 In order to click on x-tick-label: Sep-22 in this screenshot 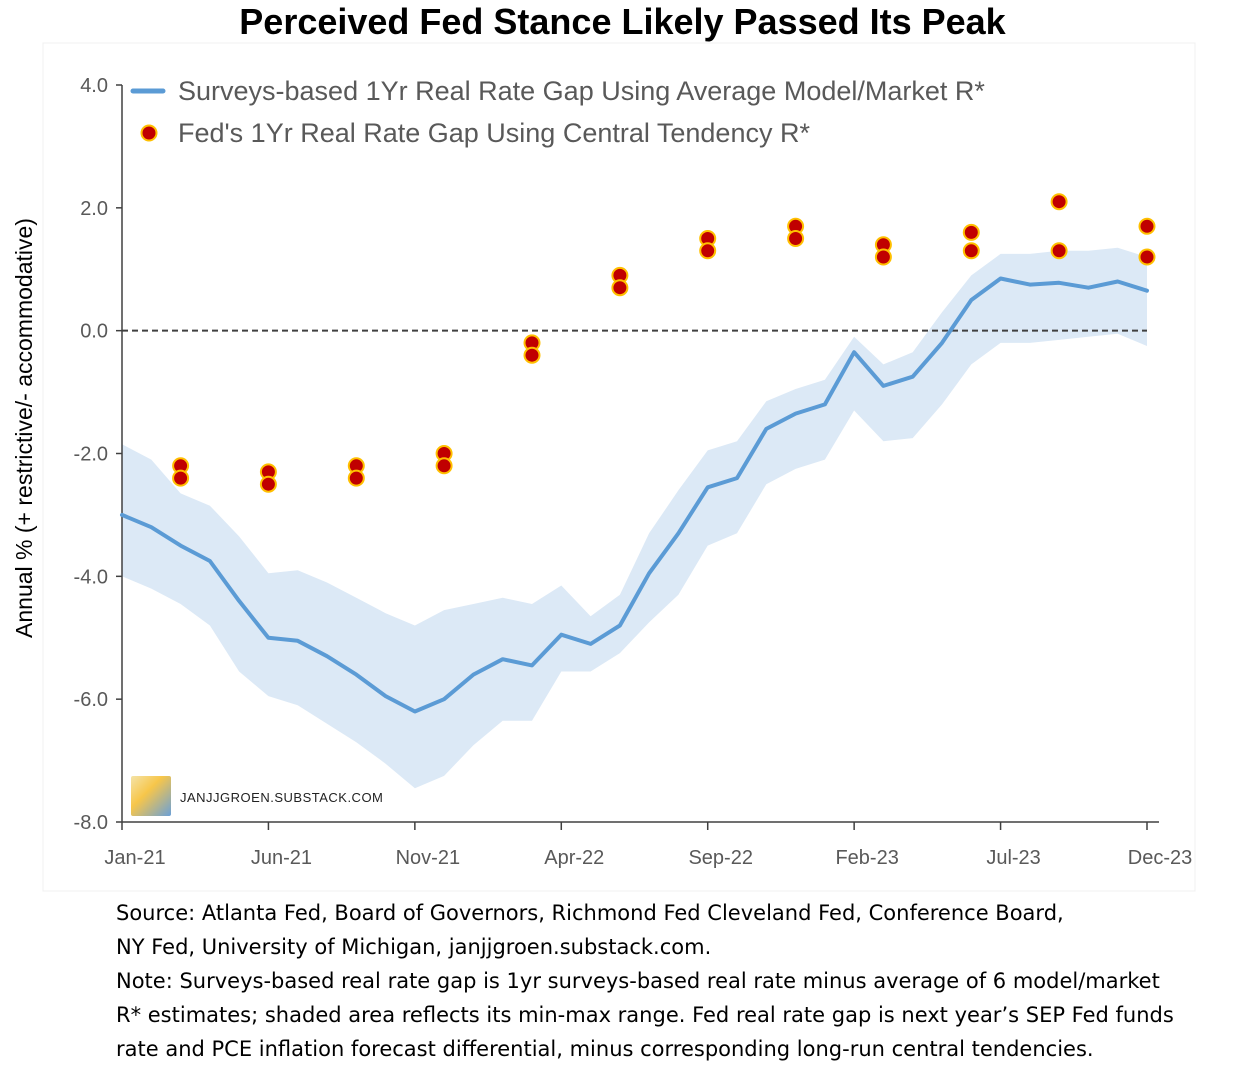, I will do `click(720, 858)`.